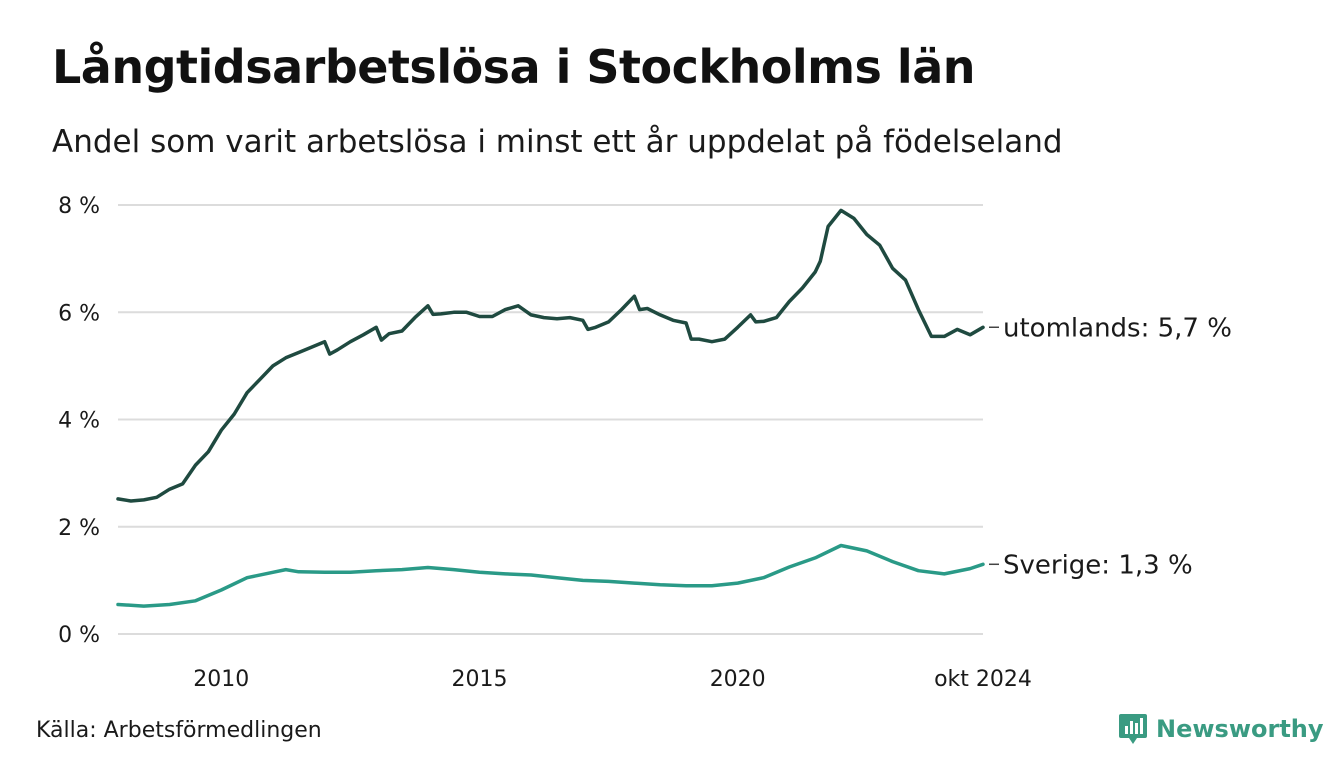 The width and height of the screenshot is (1340, 780). I want to click on y-tick-label: 4 %, so click(79, 421).